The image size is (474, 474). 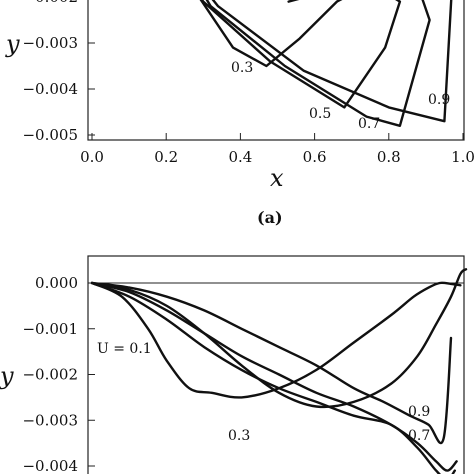 What do you see at coordinates (50, 3) in the screenshot?
I see `panel-a-y-tick-label: −0.002` at bounding box center [50, 3].